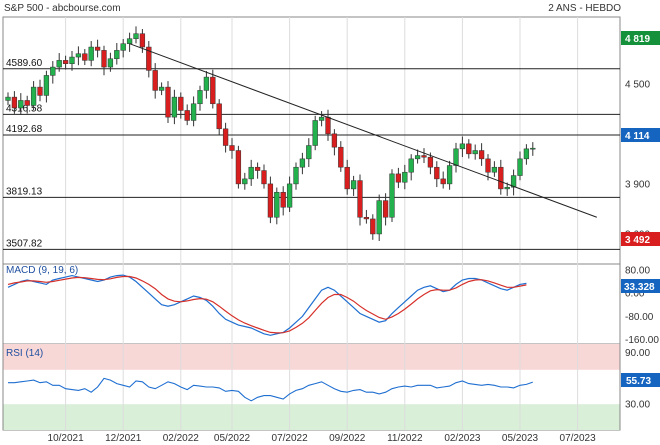 Image resolution: width=660 pixels, height=445 pixels. I want to click on x-tick-label: 12/2021, so click(123, 438).